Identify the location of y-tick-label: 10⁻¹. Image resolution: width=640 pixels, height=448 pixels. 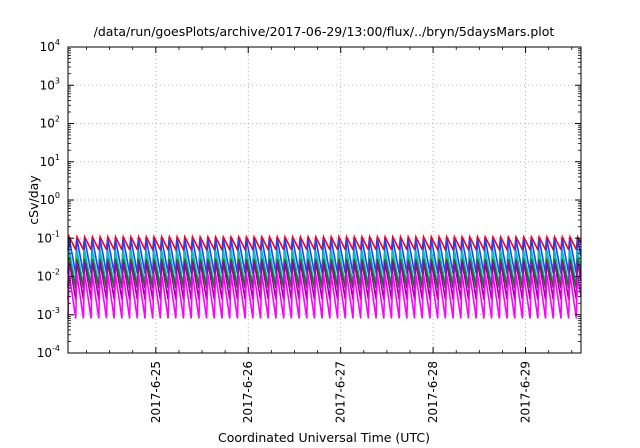
(48, 237).